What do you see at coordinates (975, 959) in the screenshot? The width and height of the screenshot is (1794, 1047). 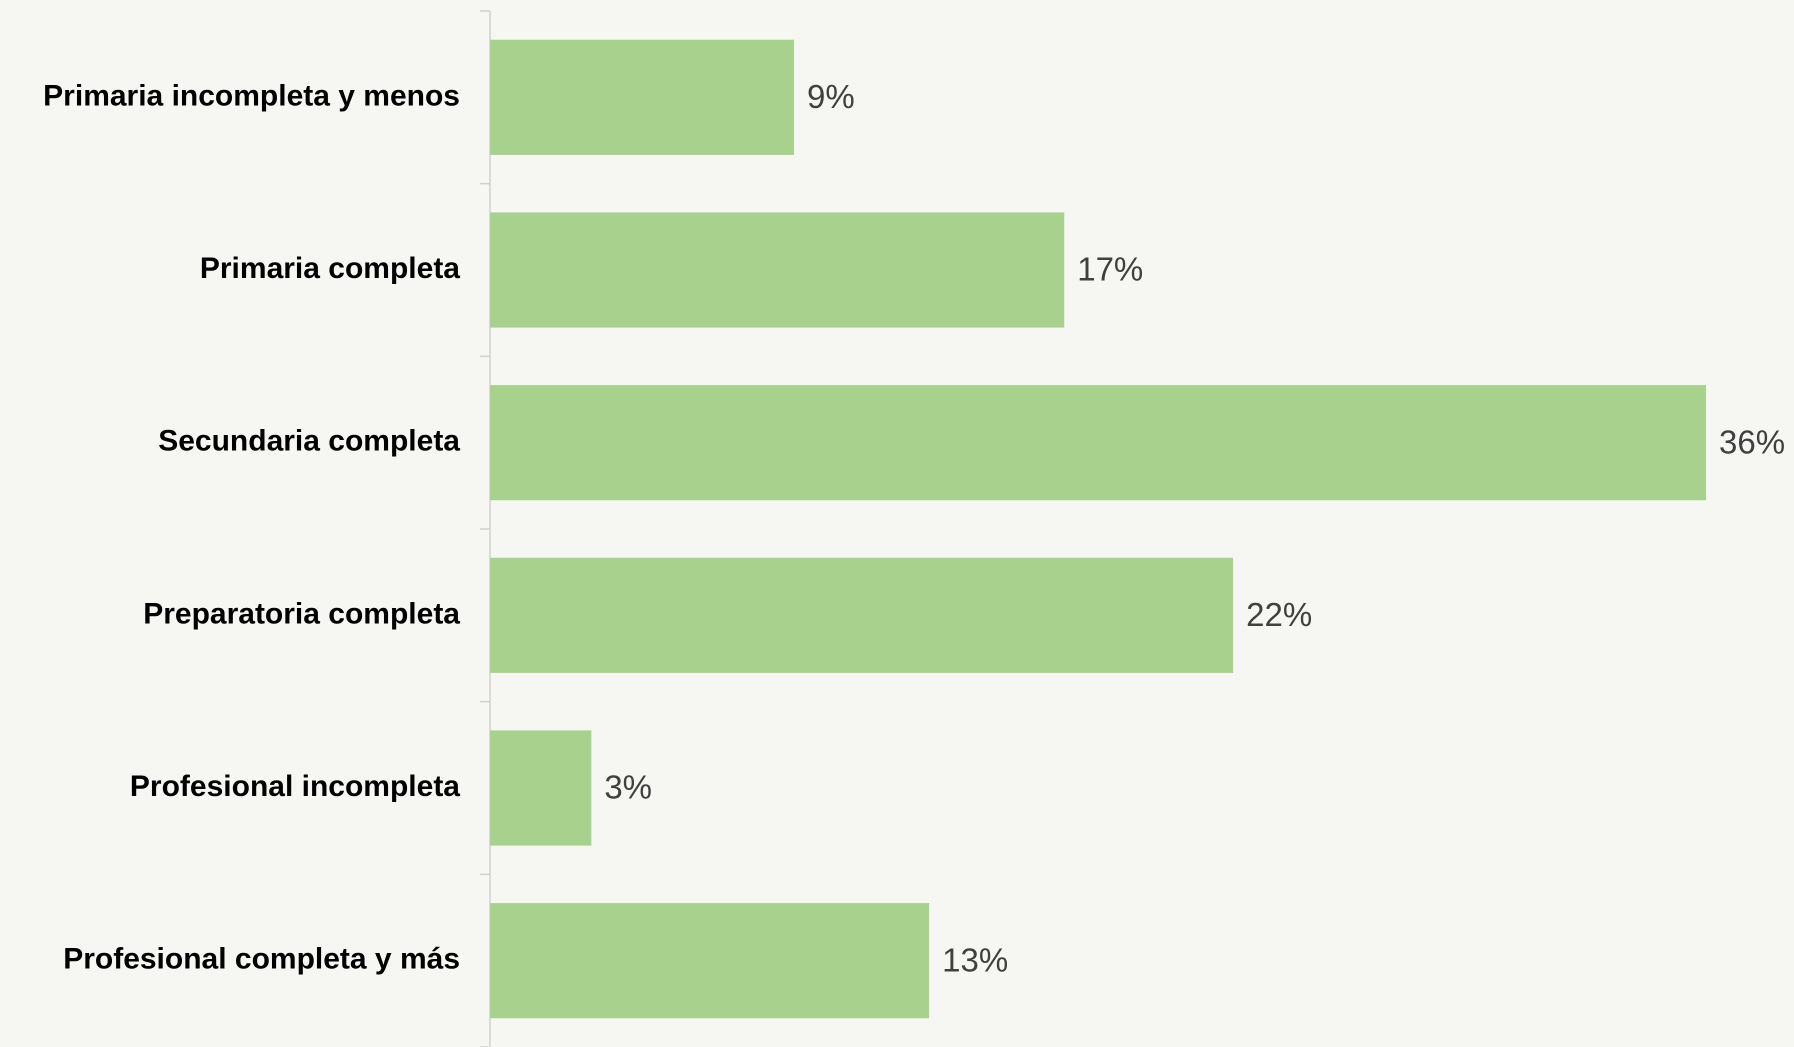 I see `data-label: 13%` at bounding box center [975, 959].